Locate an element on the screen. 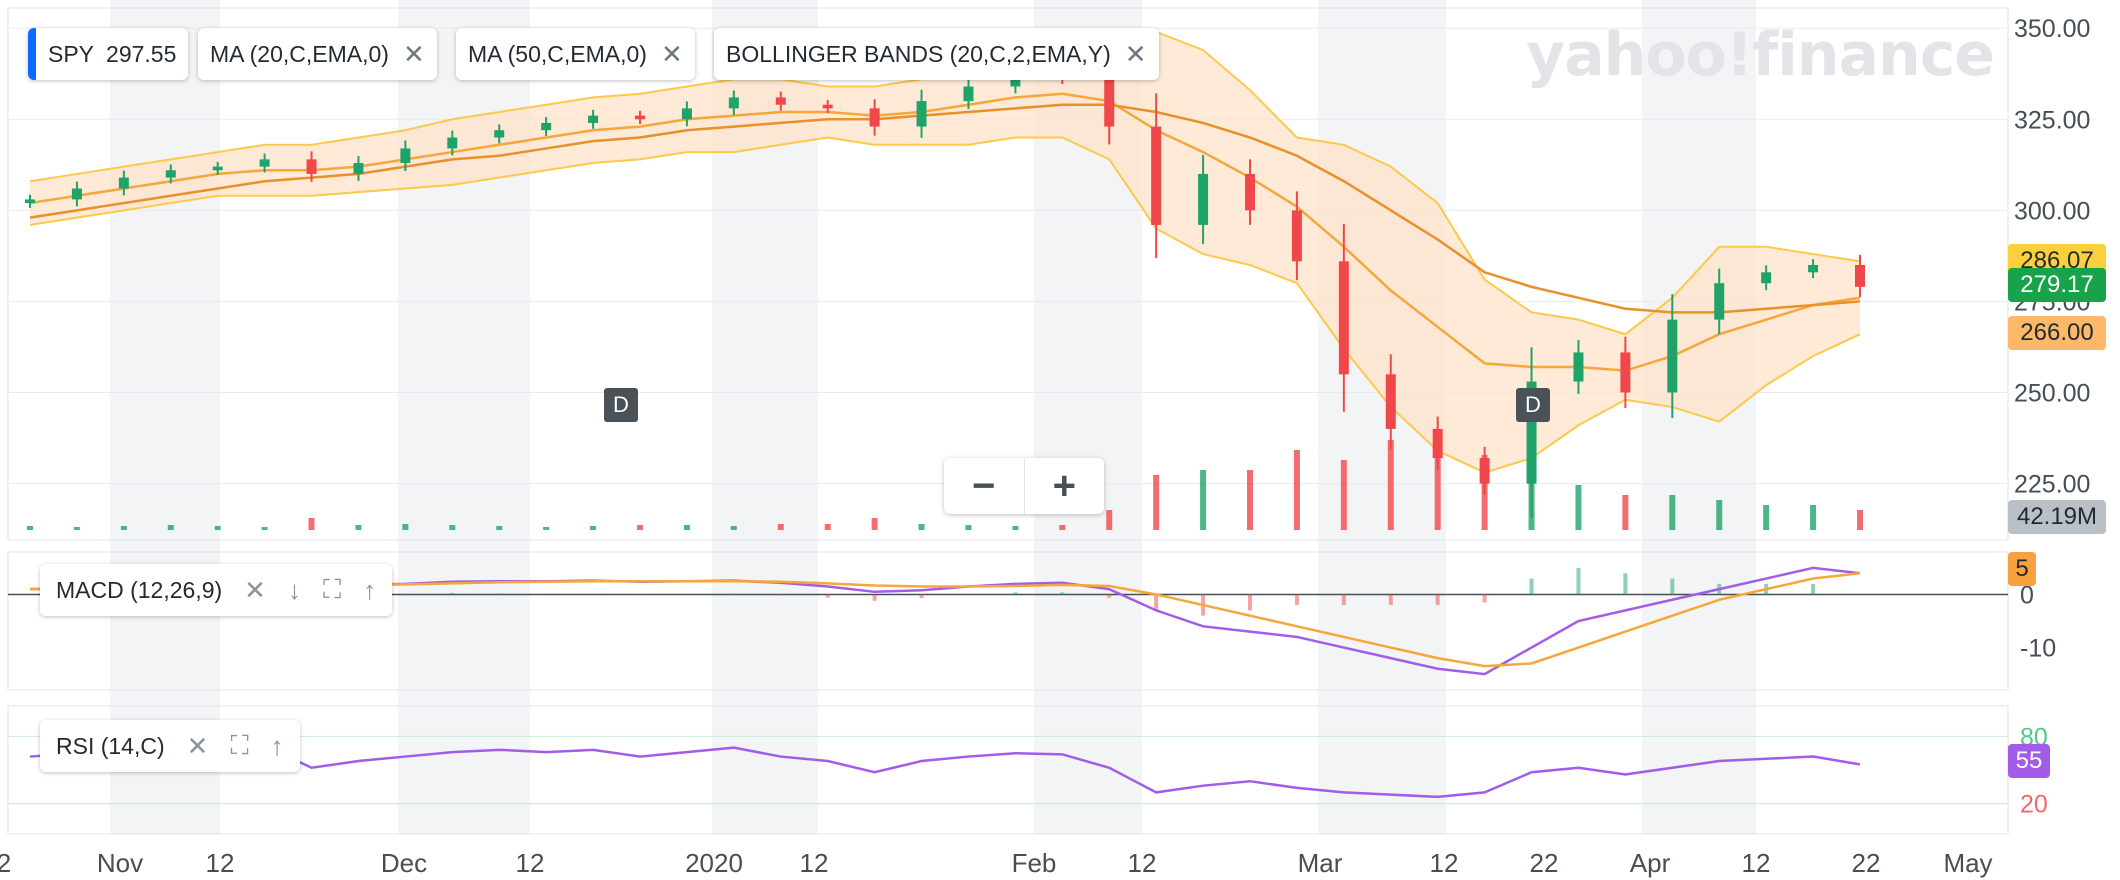 The width and height of the screenshot is (2120, 880). zoom-control: − + is located at coordinates (1024, 486).